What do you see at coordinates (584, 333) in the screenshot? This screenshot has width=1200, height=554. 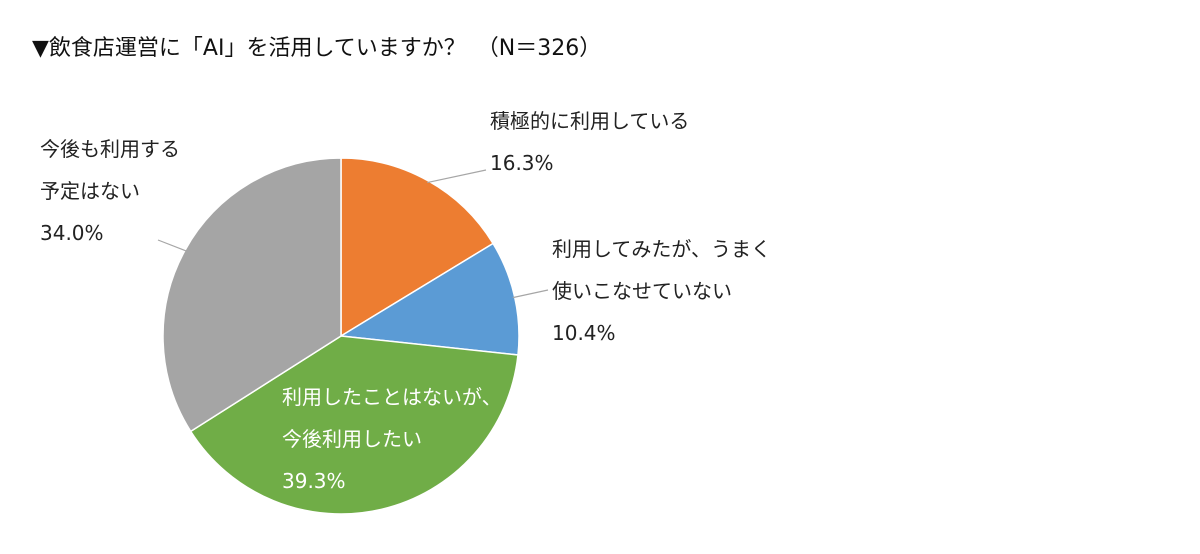 I see `slice-value: 10.4%` at bounding box center [584, 333].